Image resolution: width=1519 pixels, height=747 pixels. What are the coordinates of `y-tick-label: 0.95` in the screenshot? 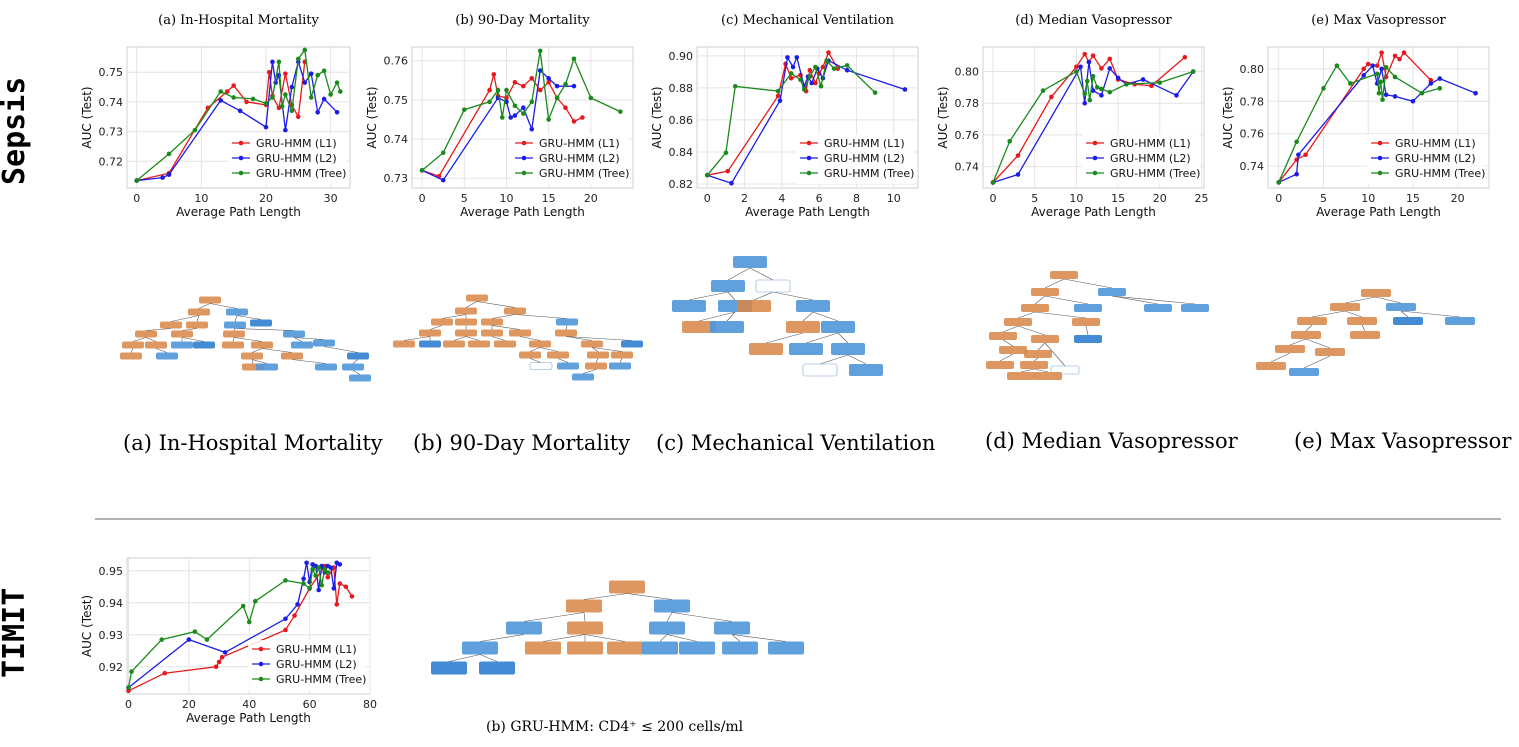 It's located at (111, 571).